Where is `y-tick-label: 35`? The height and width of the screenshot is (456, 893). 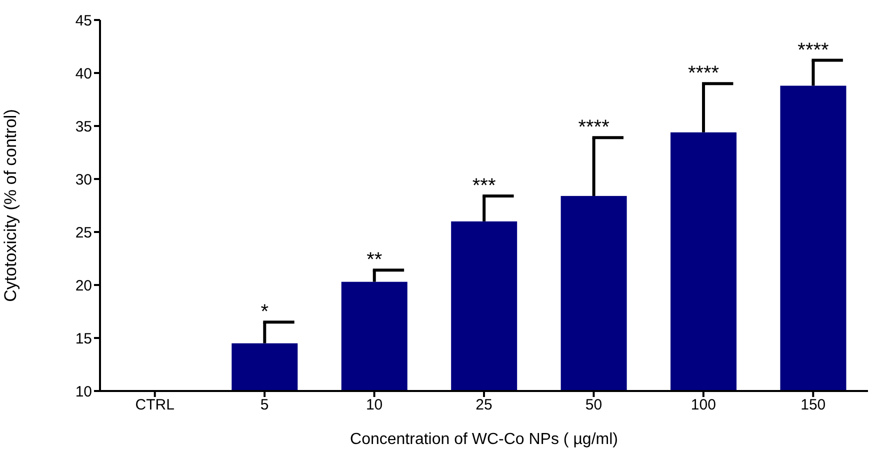
y-tick-label: 35 is located at coordinates (83, 127).